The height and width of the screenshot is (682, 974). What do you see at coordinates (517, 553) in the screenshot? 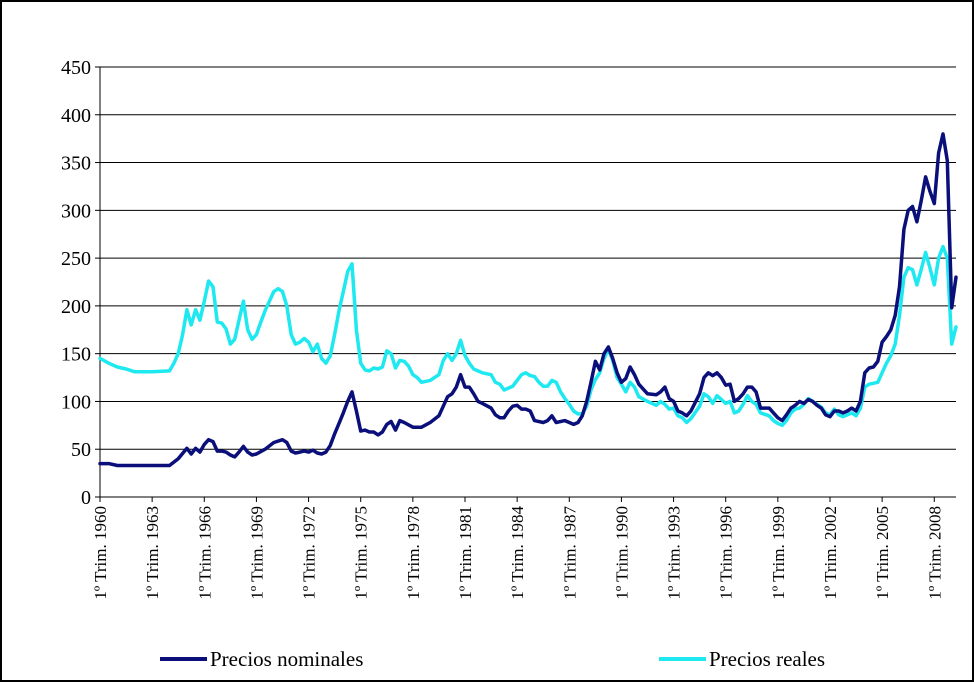
I see `x-tick-label: 1º Trim. 1984` at bounding box center [517, 553].